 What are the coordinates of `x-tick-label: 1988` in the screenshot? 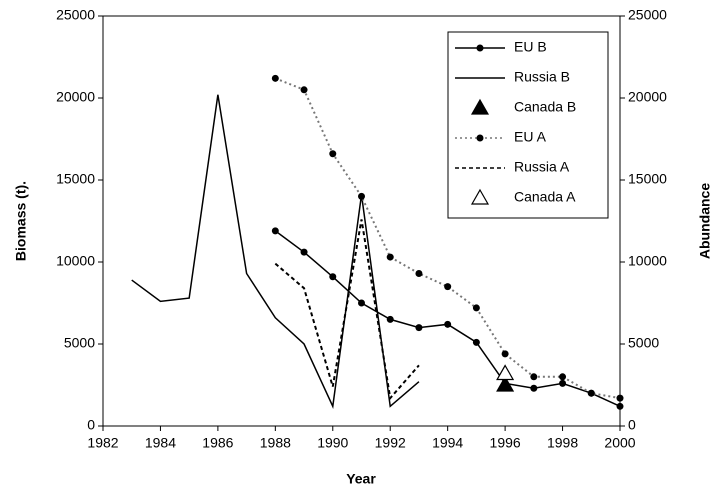 It's located at (275, 443).